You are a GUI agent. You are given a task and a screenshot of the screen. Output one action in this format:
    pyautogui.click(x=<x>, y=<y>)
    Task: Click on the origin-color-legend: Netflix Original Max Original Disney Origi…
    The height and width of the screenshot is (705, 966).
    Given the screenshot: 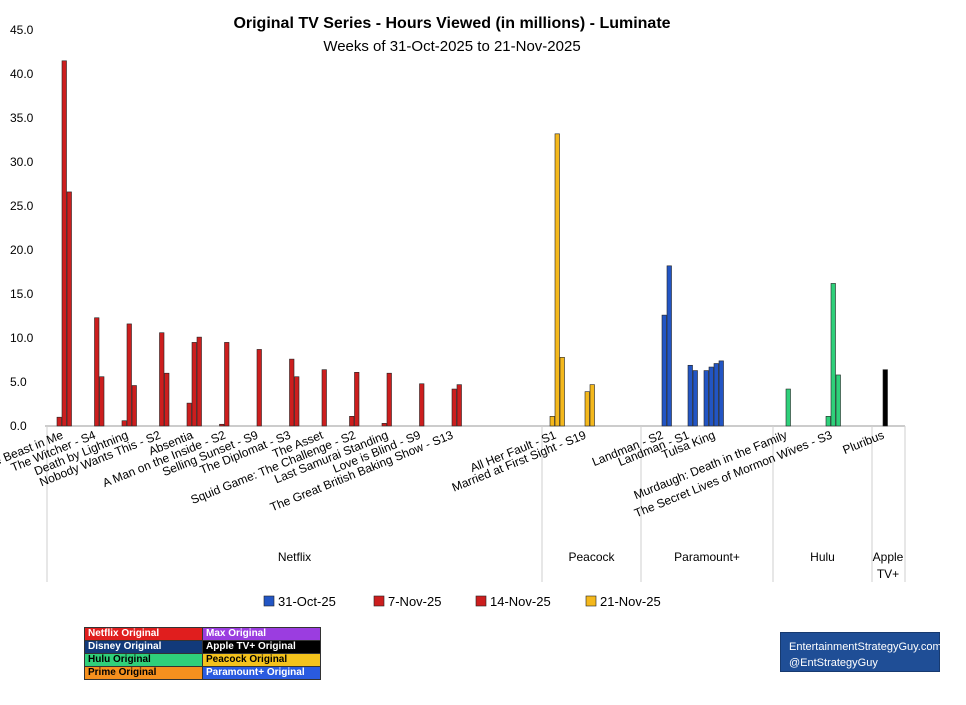 What is the action you would take?
    pyautogui.click(x=202, y=653)
    